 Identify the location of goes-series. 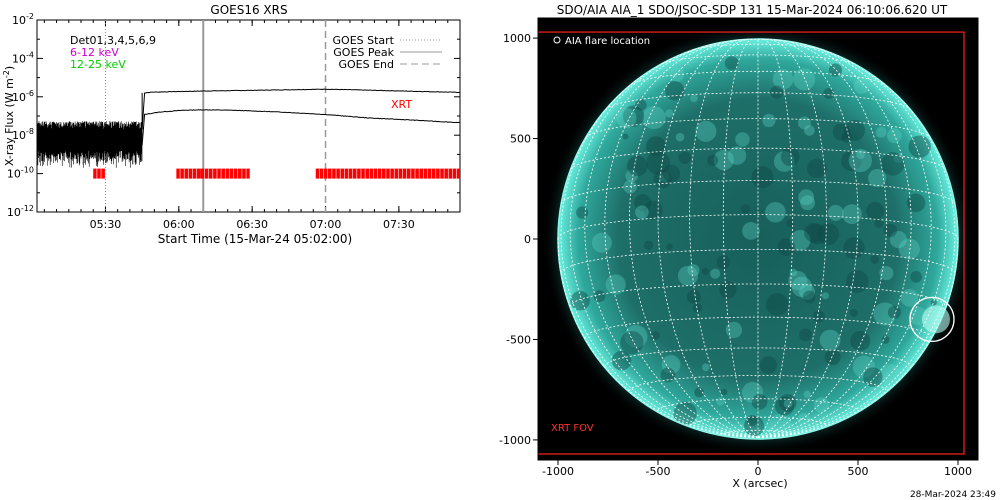
(300, 117).